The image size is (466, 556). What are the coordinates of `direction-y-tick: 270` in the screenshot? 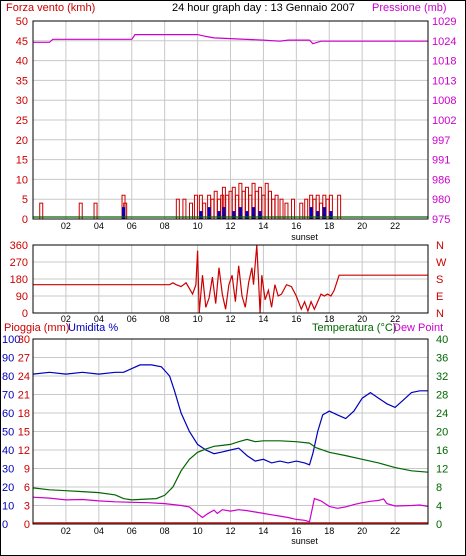 It's located at (19, 263).